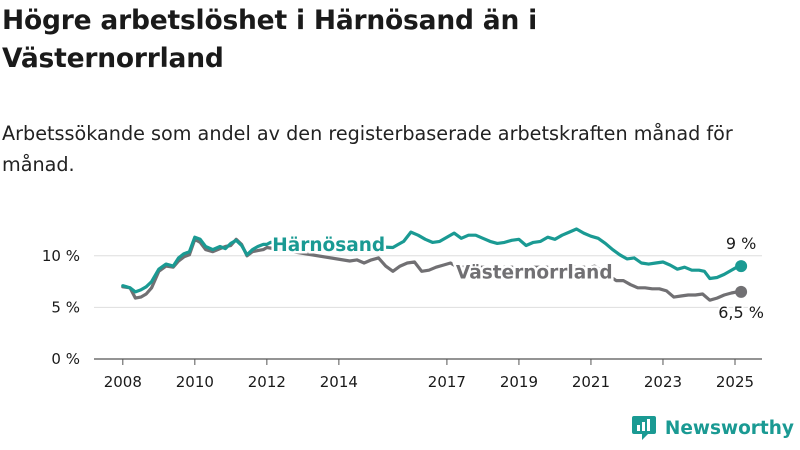 Image resolution: width=800 pixels, height=450 pixels. Describe the element at coordinates (729, 428) in the screenshot. I see `brand-name: Newsworthy` at that location.